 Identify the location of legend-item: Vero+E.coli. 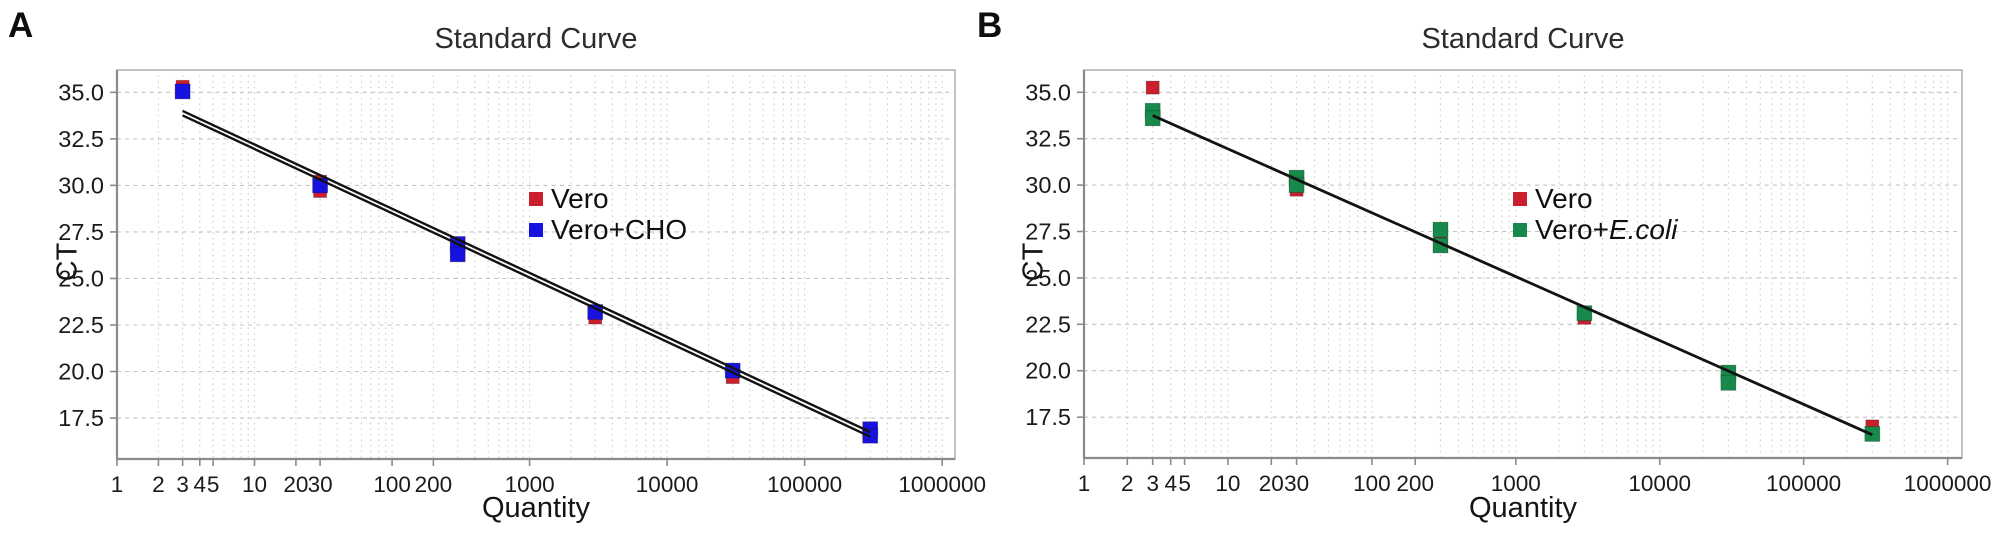
(1595, 229).